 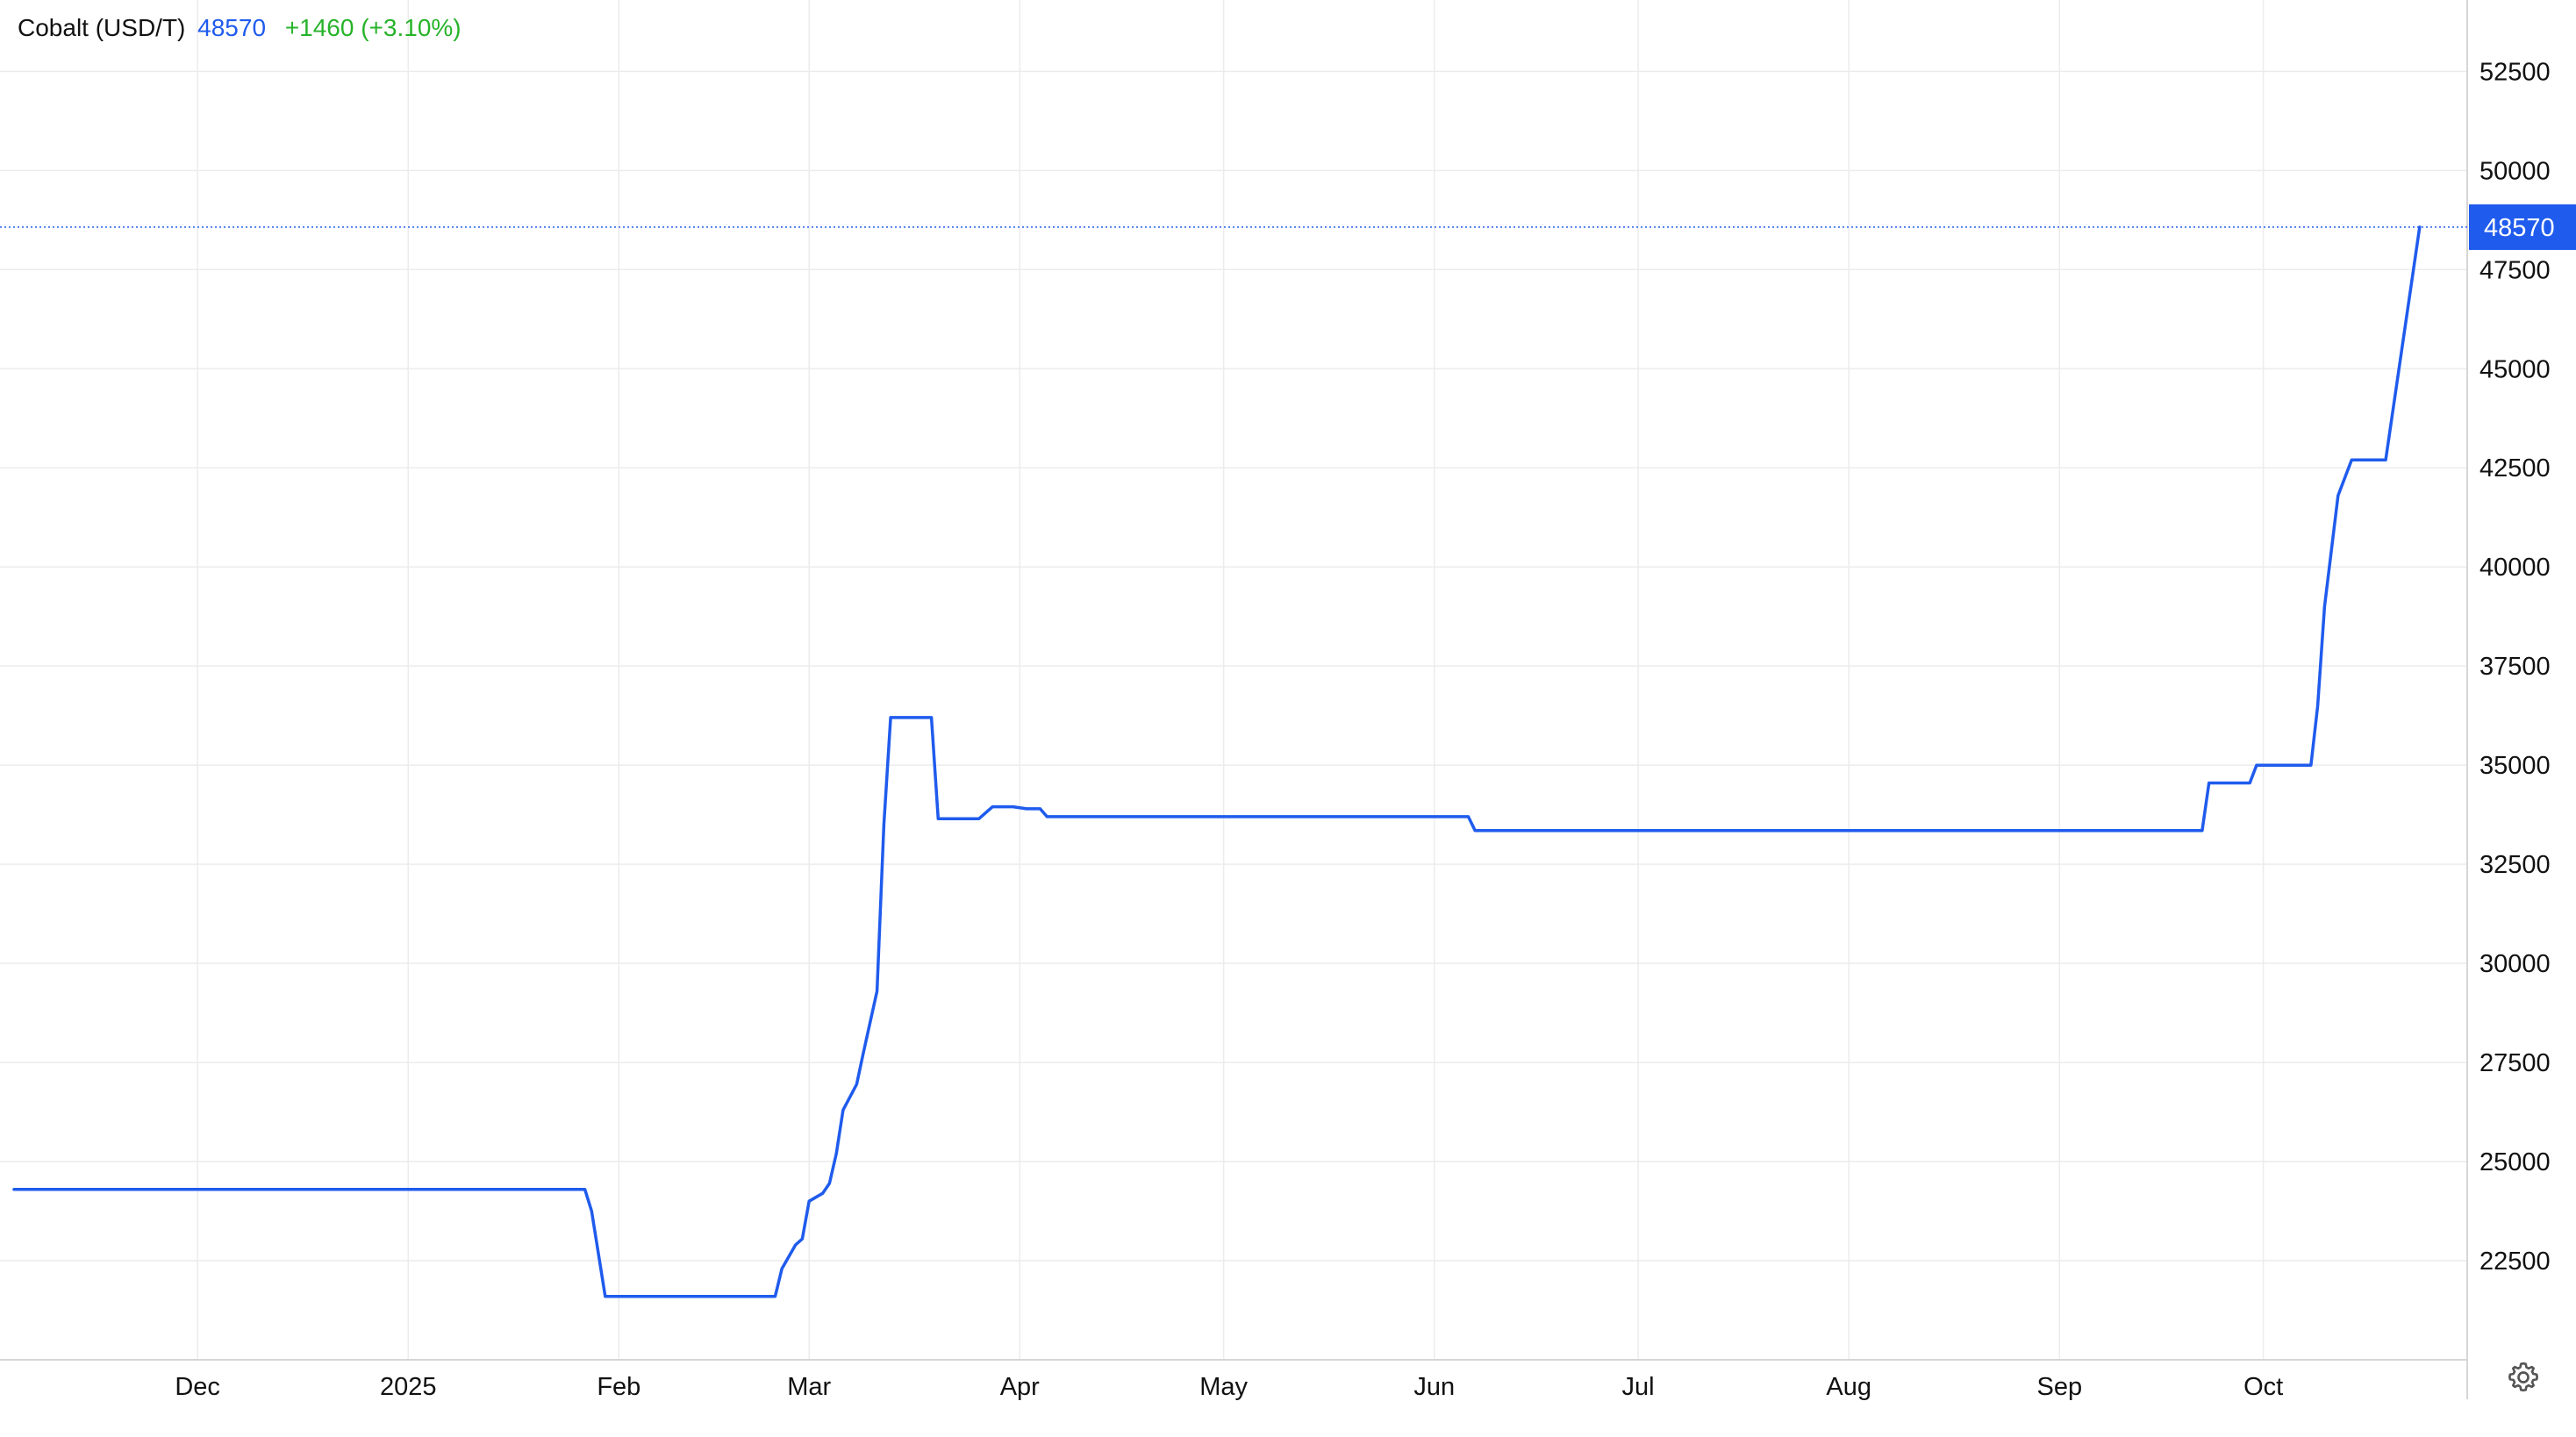 What do you see at coordinates (2515, 1063) in the screenshot?
I see `y-tick-label: 27500` at bounding box center [2515, 1063].